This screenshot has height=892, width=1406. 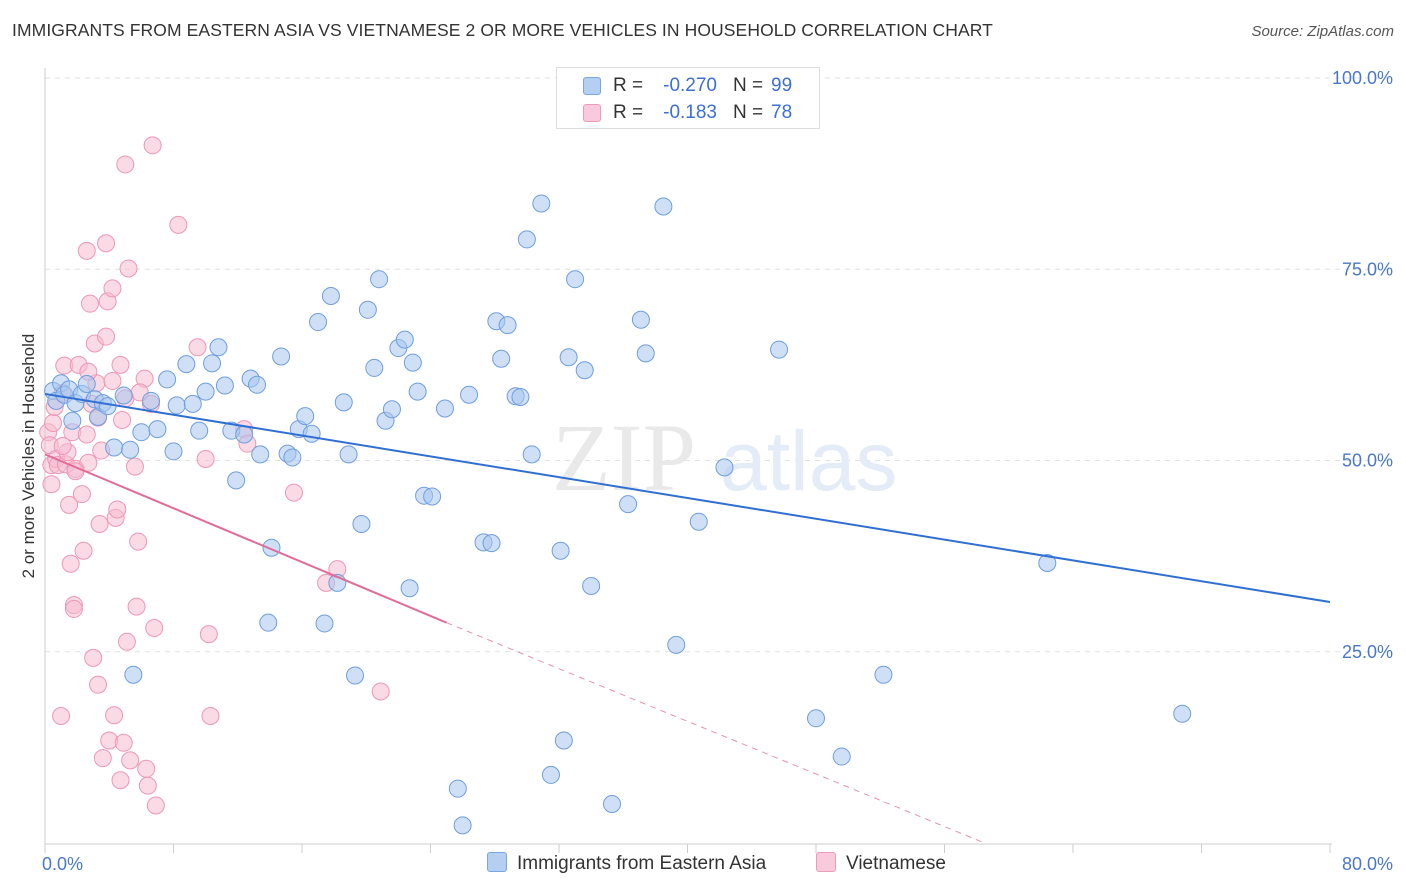 I want to click on y-tick-label: 50.0%, so click(x=1367, y=461).